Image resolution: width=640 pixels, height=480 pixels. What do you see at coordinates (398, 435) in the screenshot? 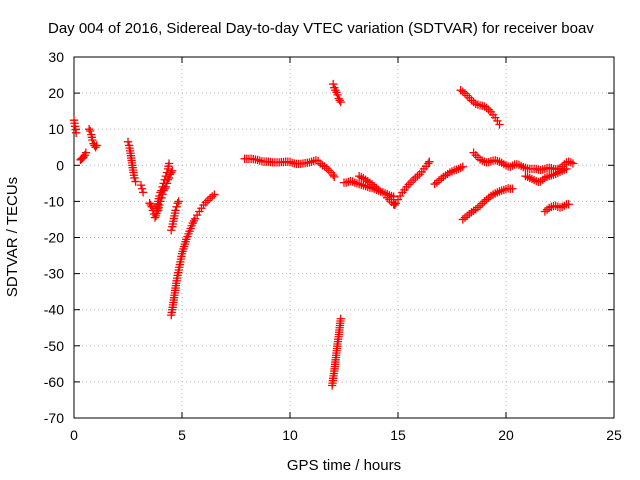
I see `x-tick-label: 15` at bounding box center [398, 435].